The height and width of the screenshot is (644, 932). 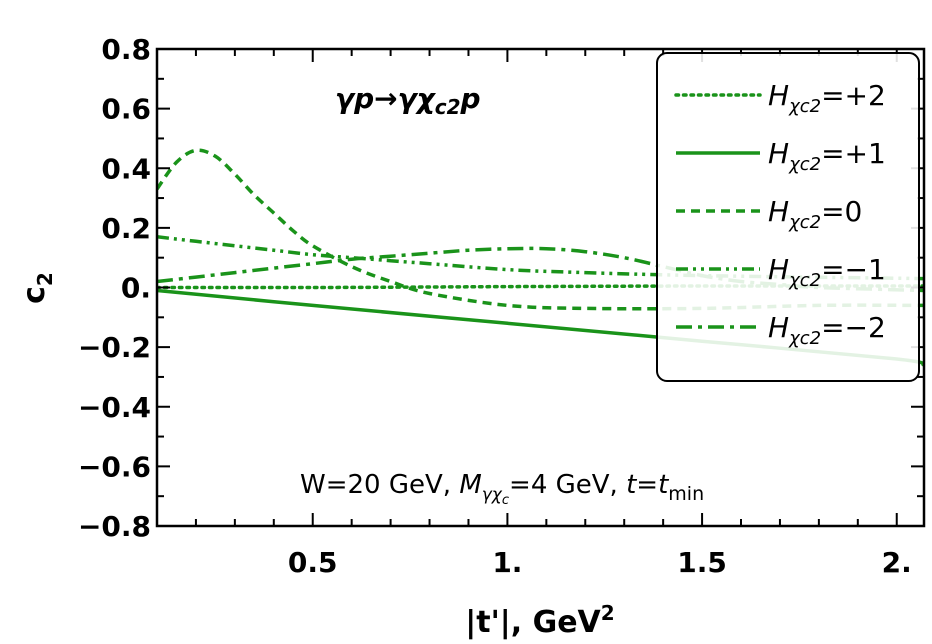 What do you see at coordinates (815, 214) in the screenshot?
I see `legend-label: Hχc2=0` at bounding box center [815, 214].